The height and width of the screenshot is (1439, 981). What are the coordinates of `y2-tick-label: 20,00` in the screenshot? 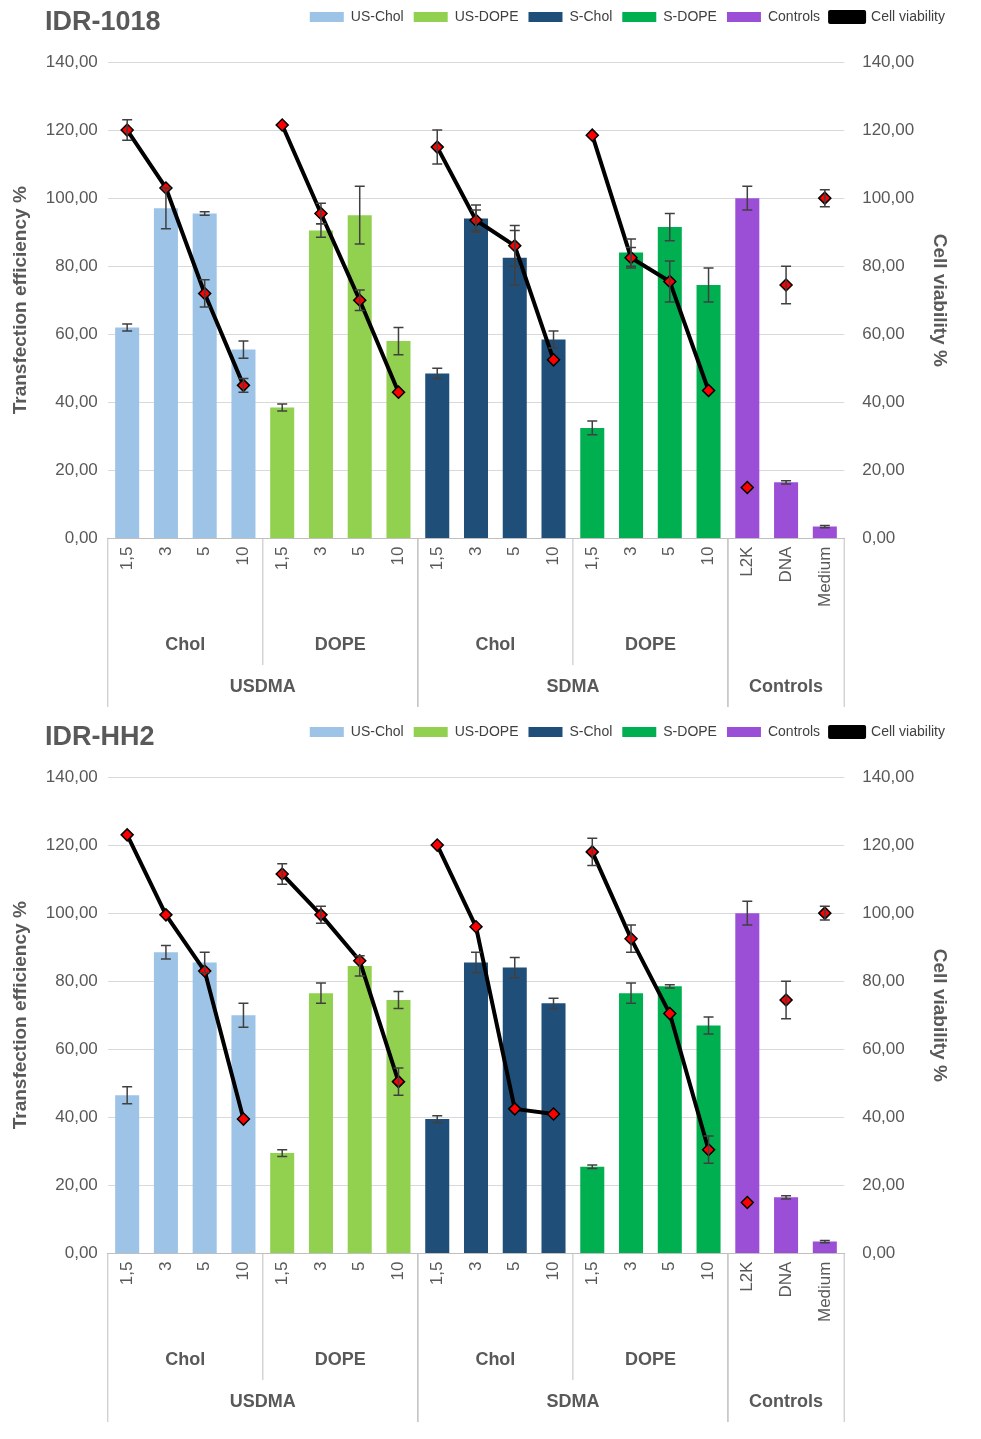 It's located at (883, 470).